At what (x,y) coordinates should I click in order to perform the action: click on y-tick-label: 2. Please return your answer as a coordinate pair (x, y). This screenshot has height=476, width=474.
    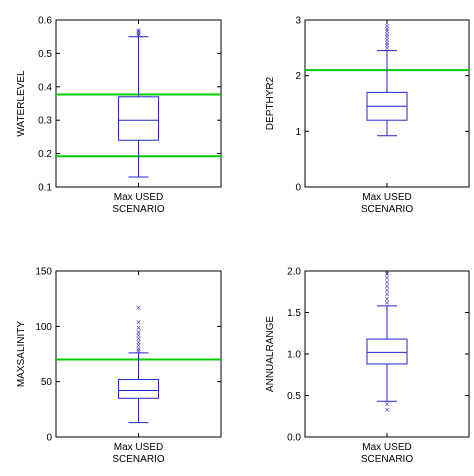
    Looking at the image, I should click on (298, 76).